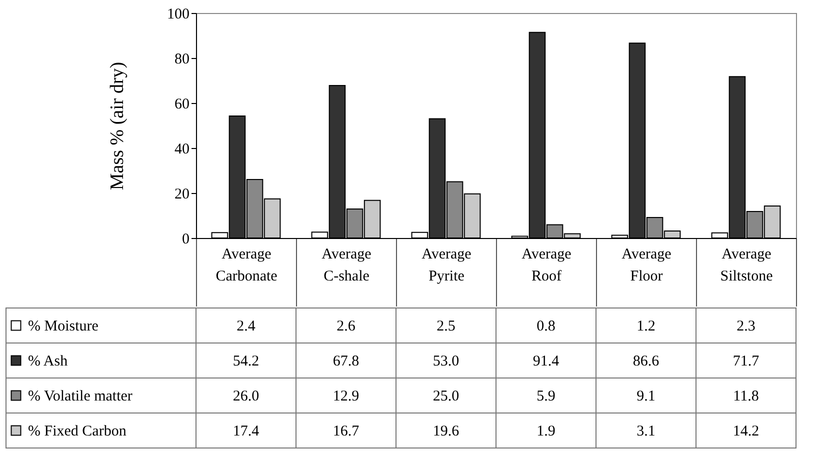  What do you see at coordinates (346, 432) in the screenshot?
I see `data-label: 16.7` at bounding box center [346, 432].